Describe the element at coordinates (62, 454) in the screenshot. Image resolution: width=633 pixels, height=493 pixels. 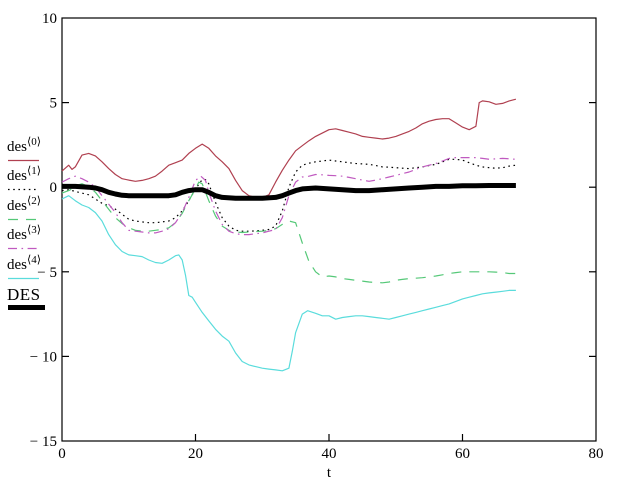
I see `x-tick-label: 0` at that location.